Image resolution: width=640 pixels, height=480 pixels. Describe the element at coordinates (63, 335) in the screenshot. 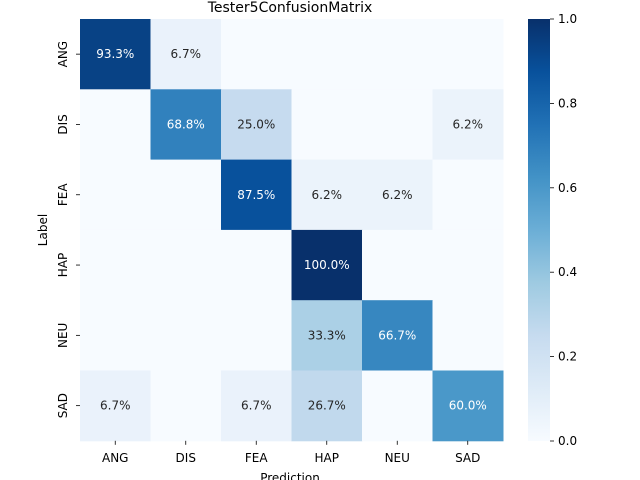

I see `y-tick-label: NEU` at that location.